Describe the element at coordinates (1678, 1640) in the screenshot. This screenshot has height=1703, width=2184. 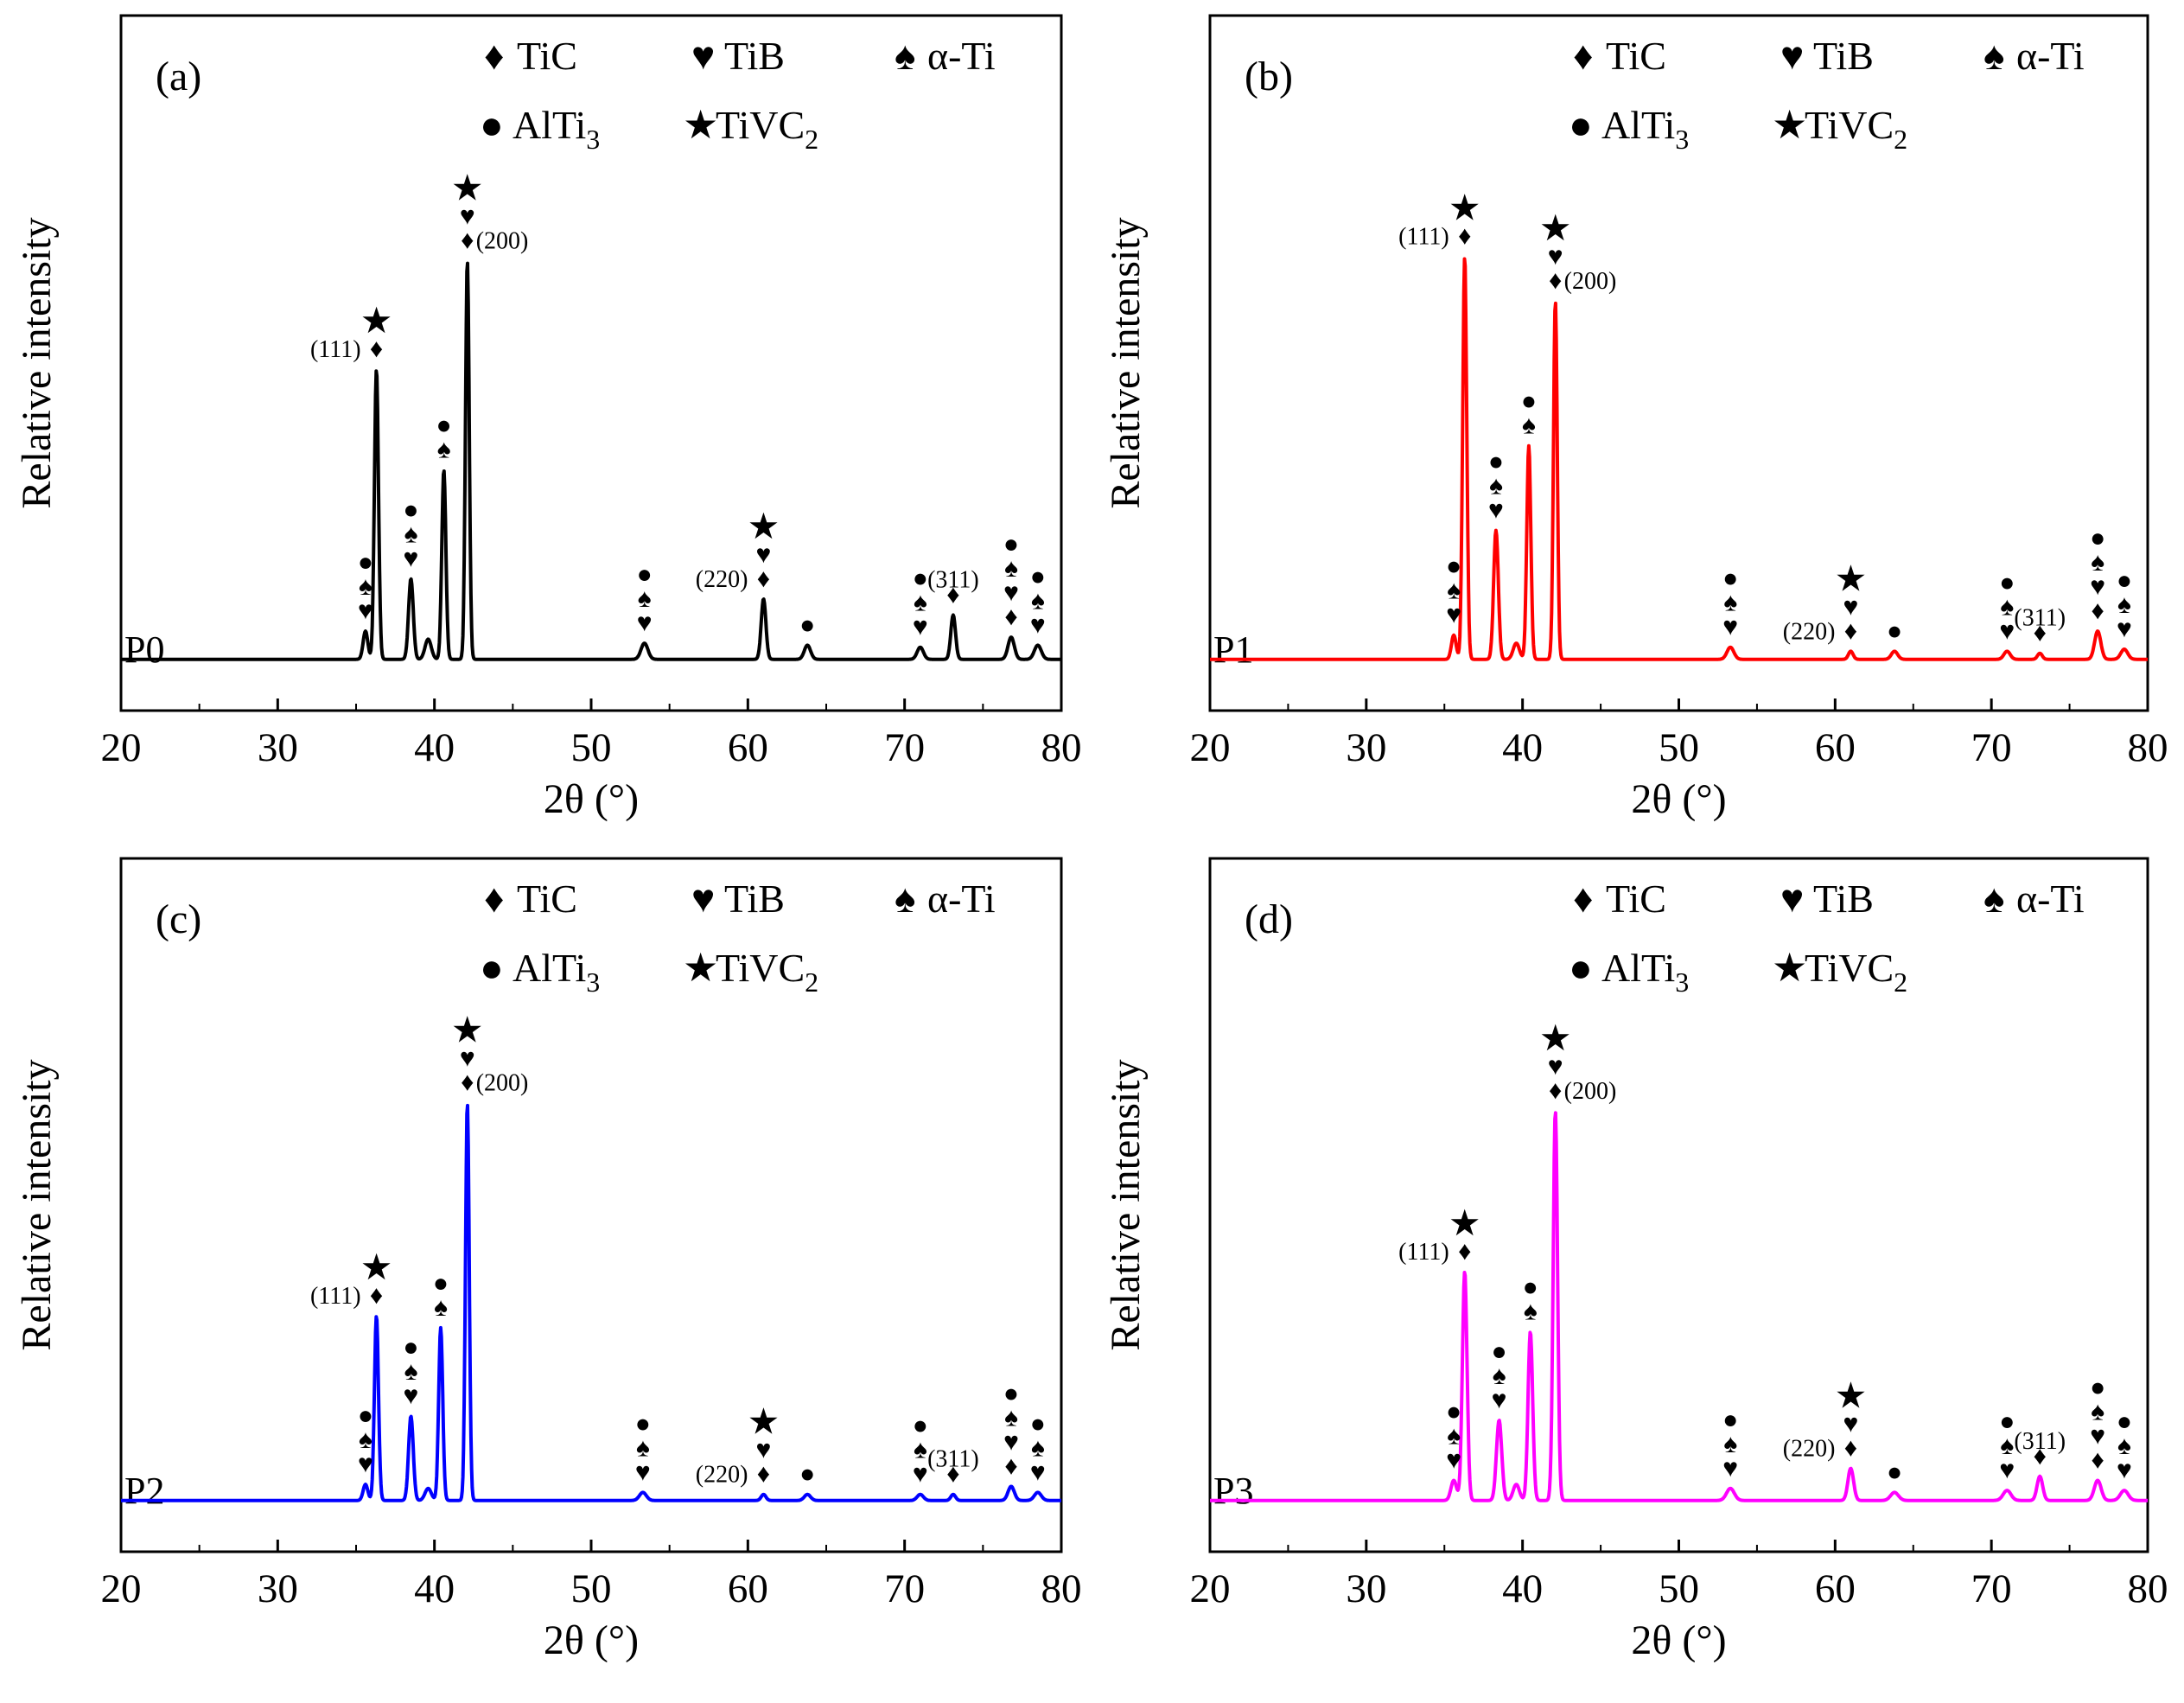
I see `x-axis-label: 2θ (°)` at that location.